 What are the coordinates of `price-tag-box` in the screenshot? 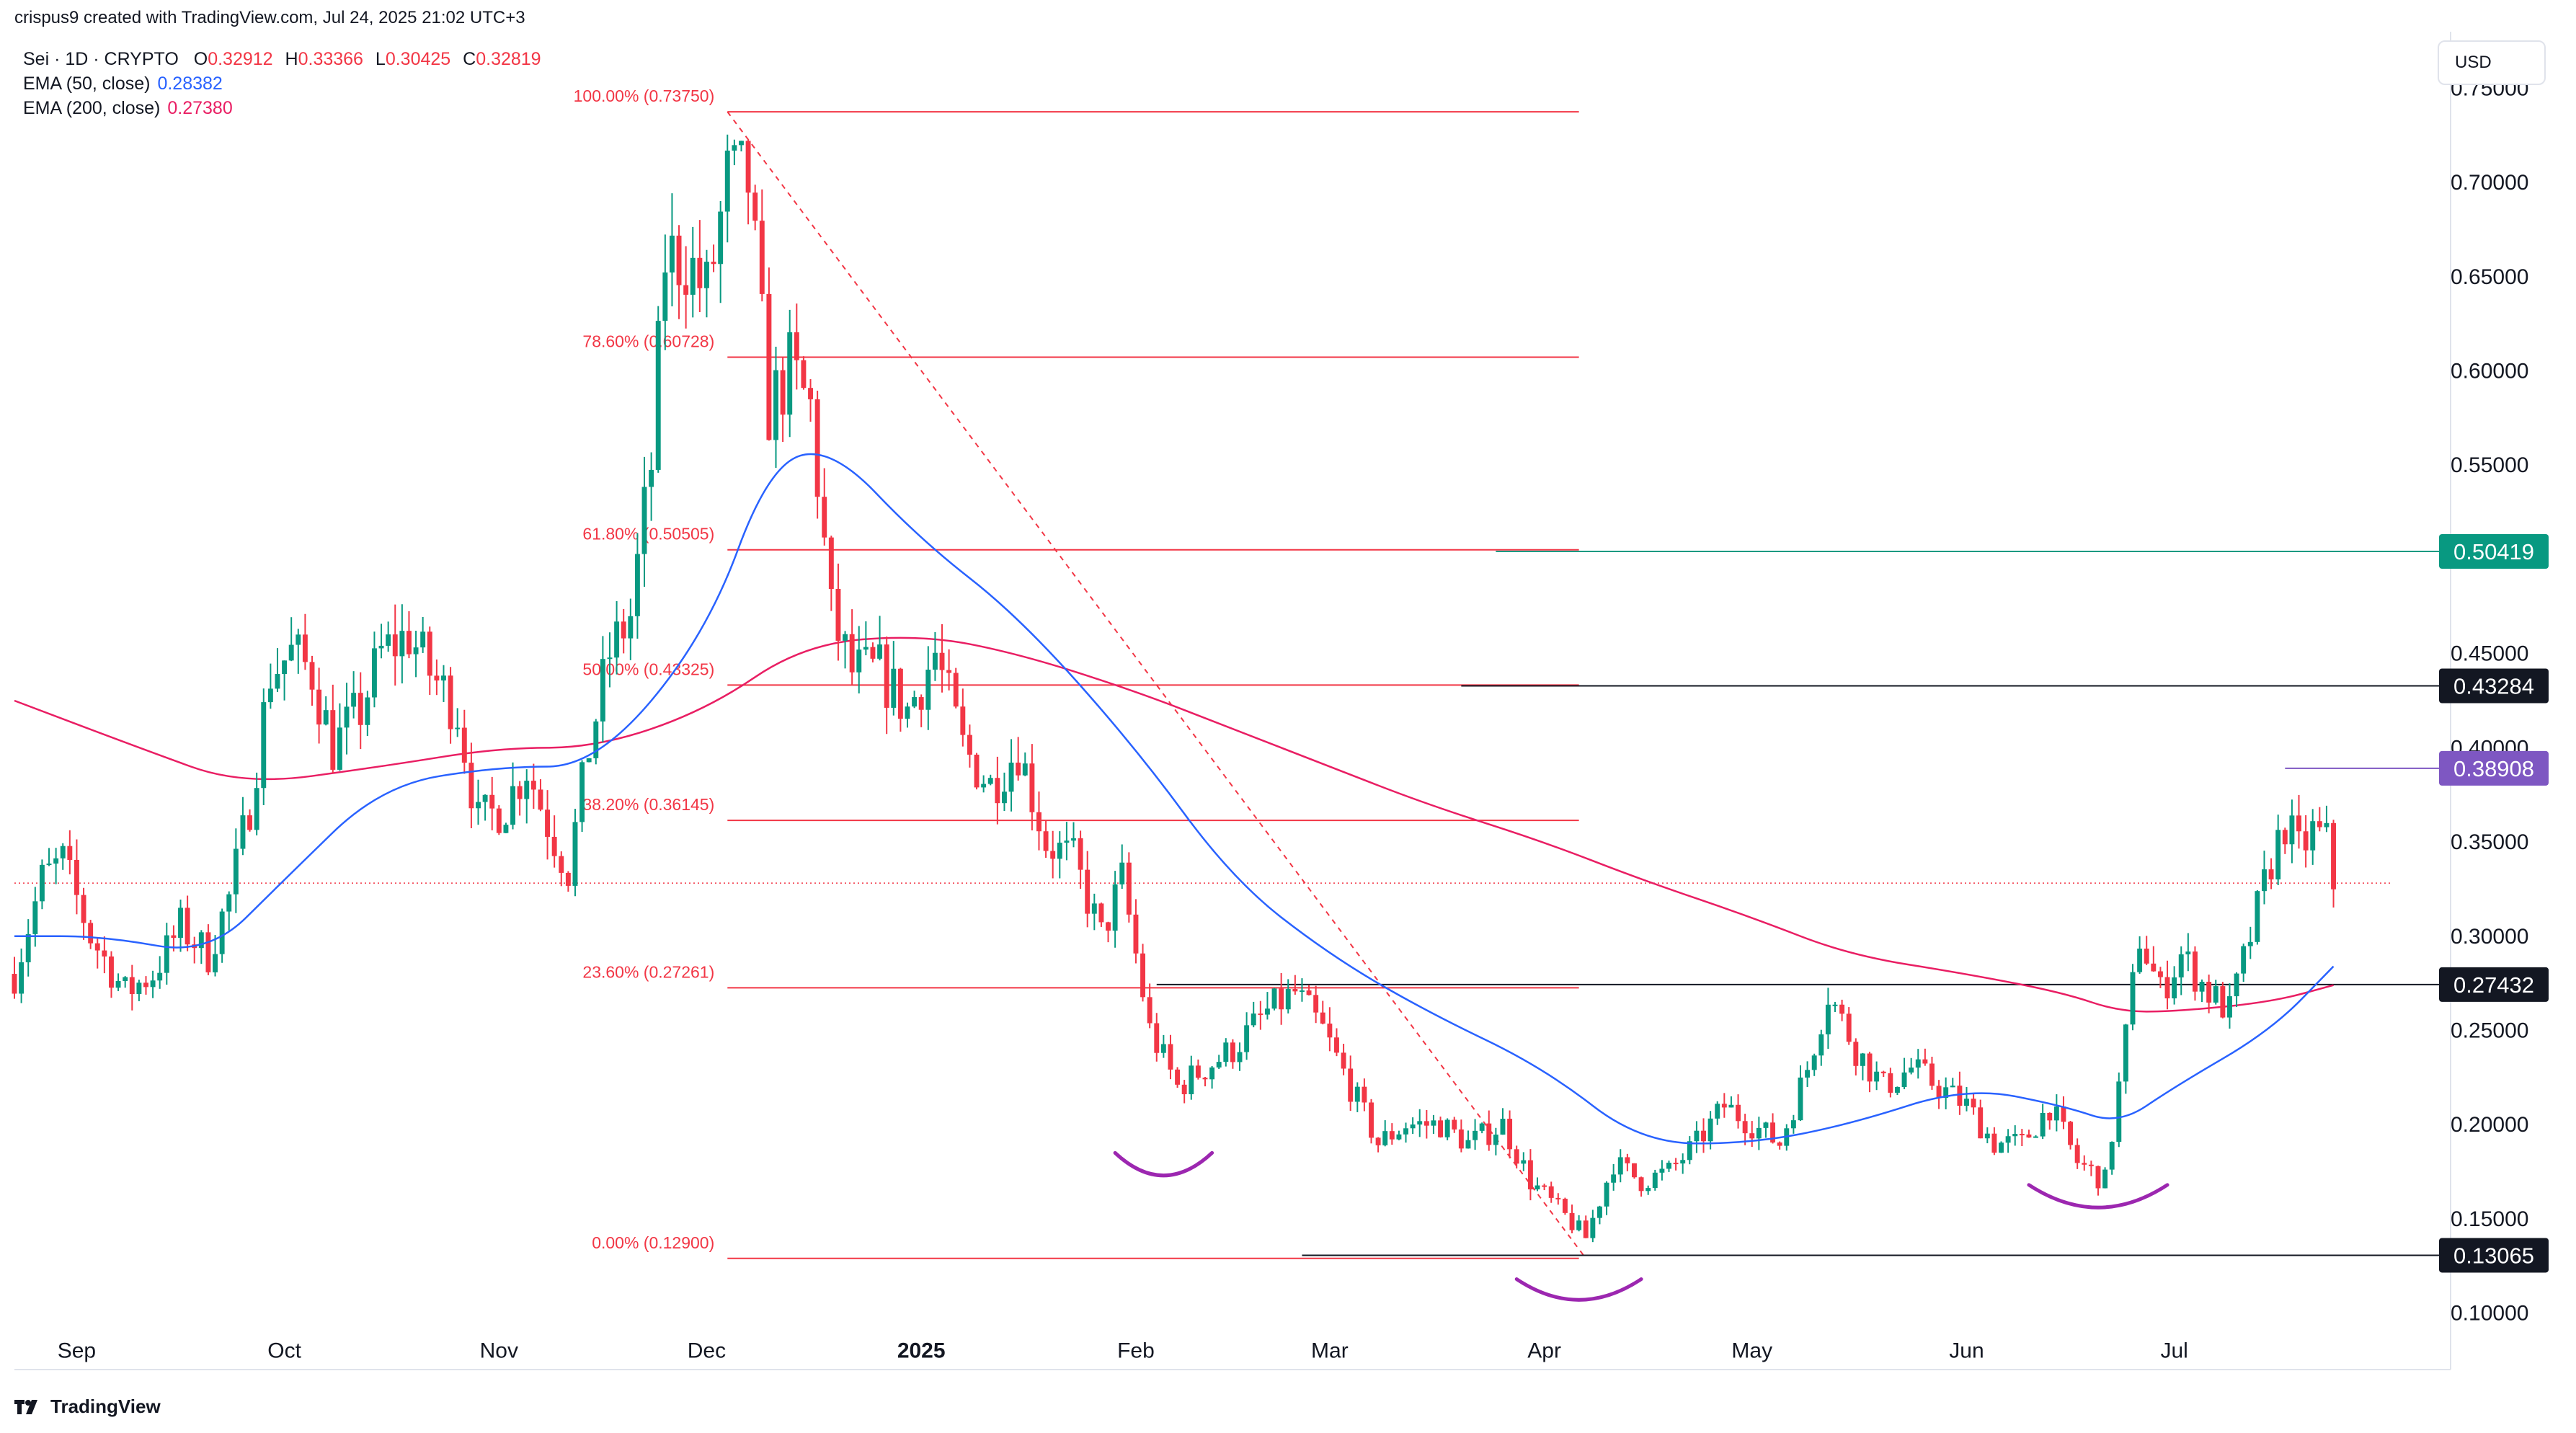 It's located at (2494, 551).